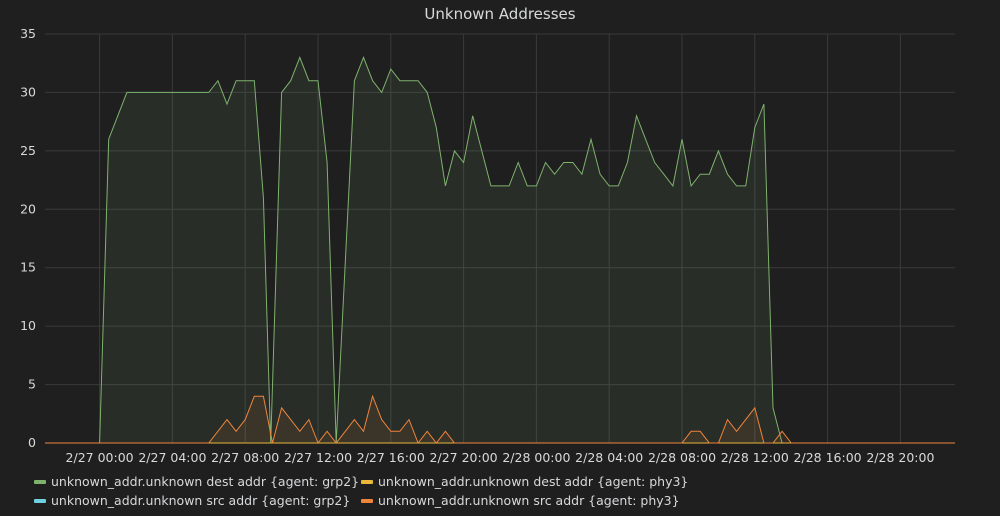 Image resolution: width=1000 pixels, height=516 pixels. I want to click on y-tick-label: 5, so click(32, 384).